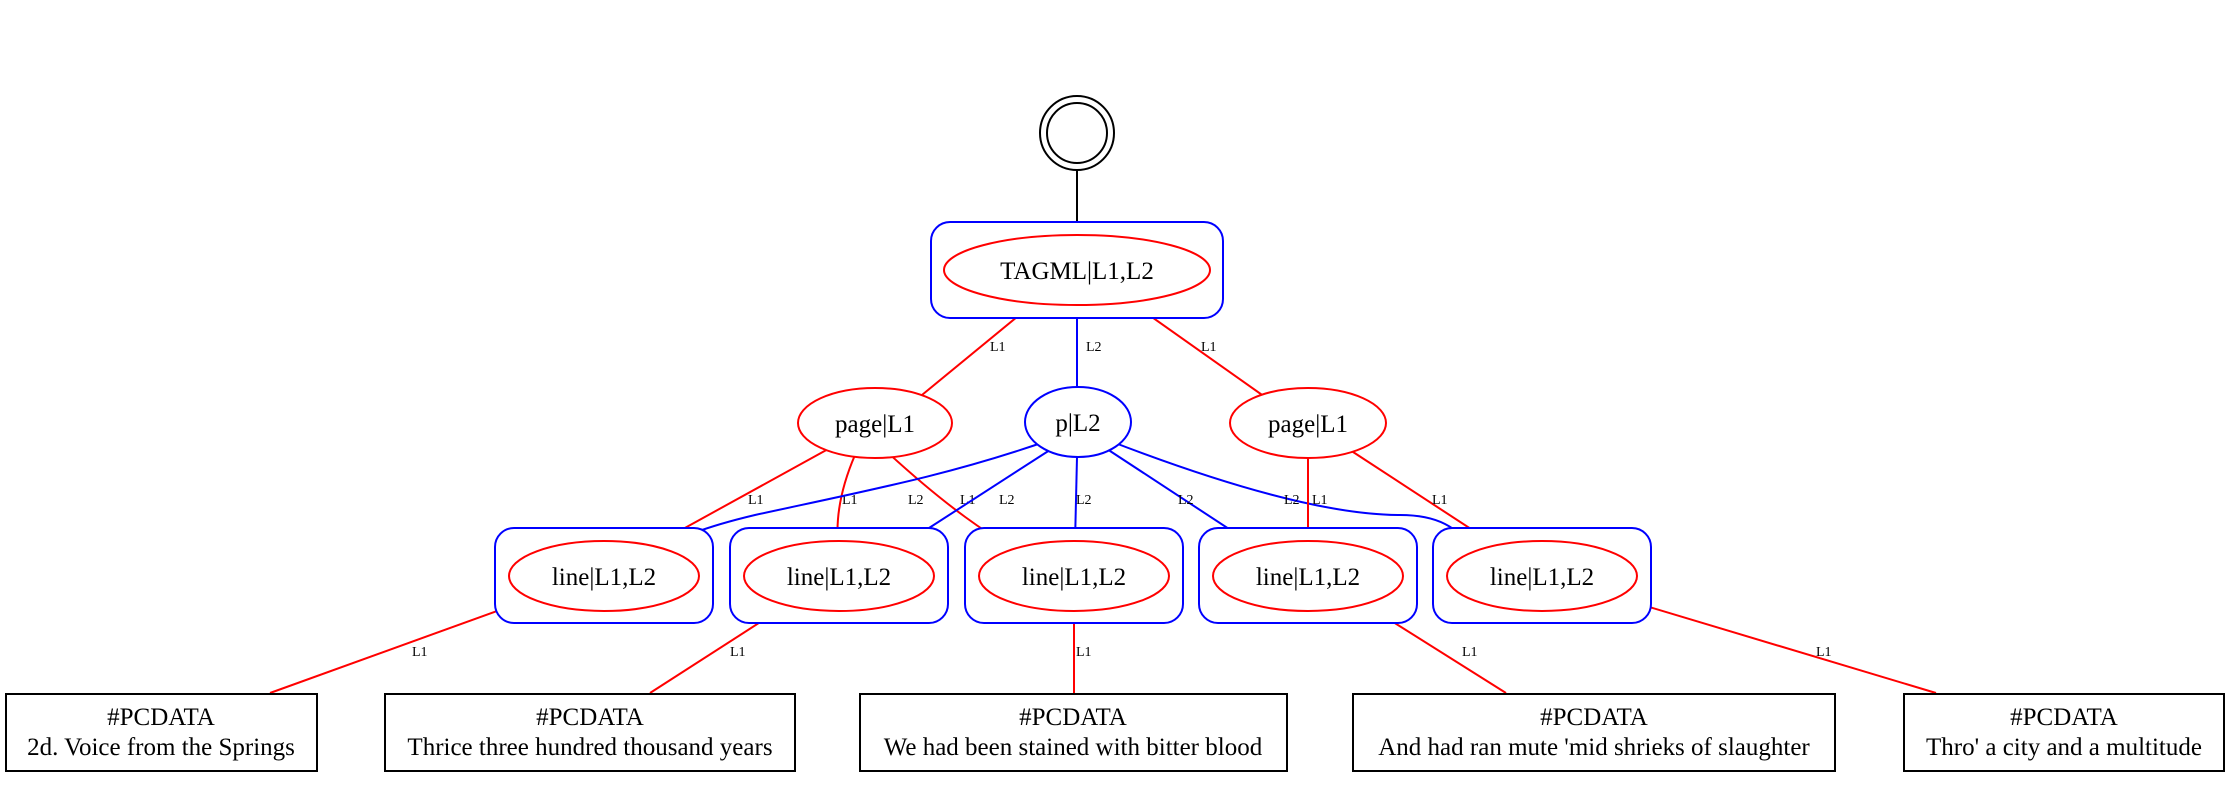  Describe the element at coordinates (968, 500) in the screenshot. I see `edge-label-page-left-line3: L1` at that location.